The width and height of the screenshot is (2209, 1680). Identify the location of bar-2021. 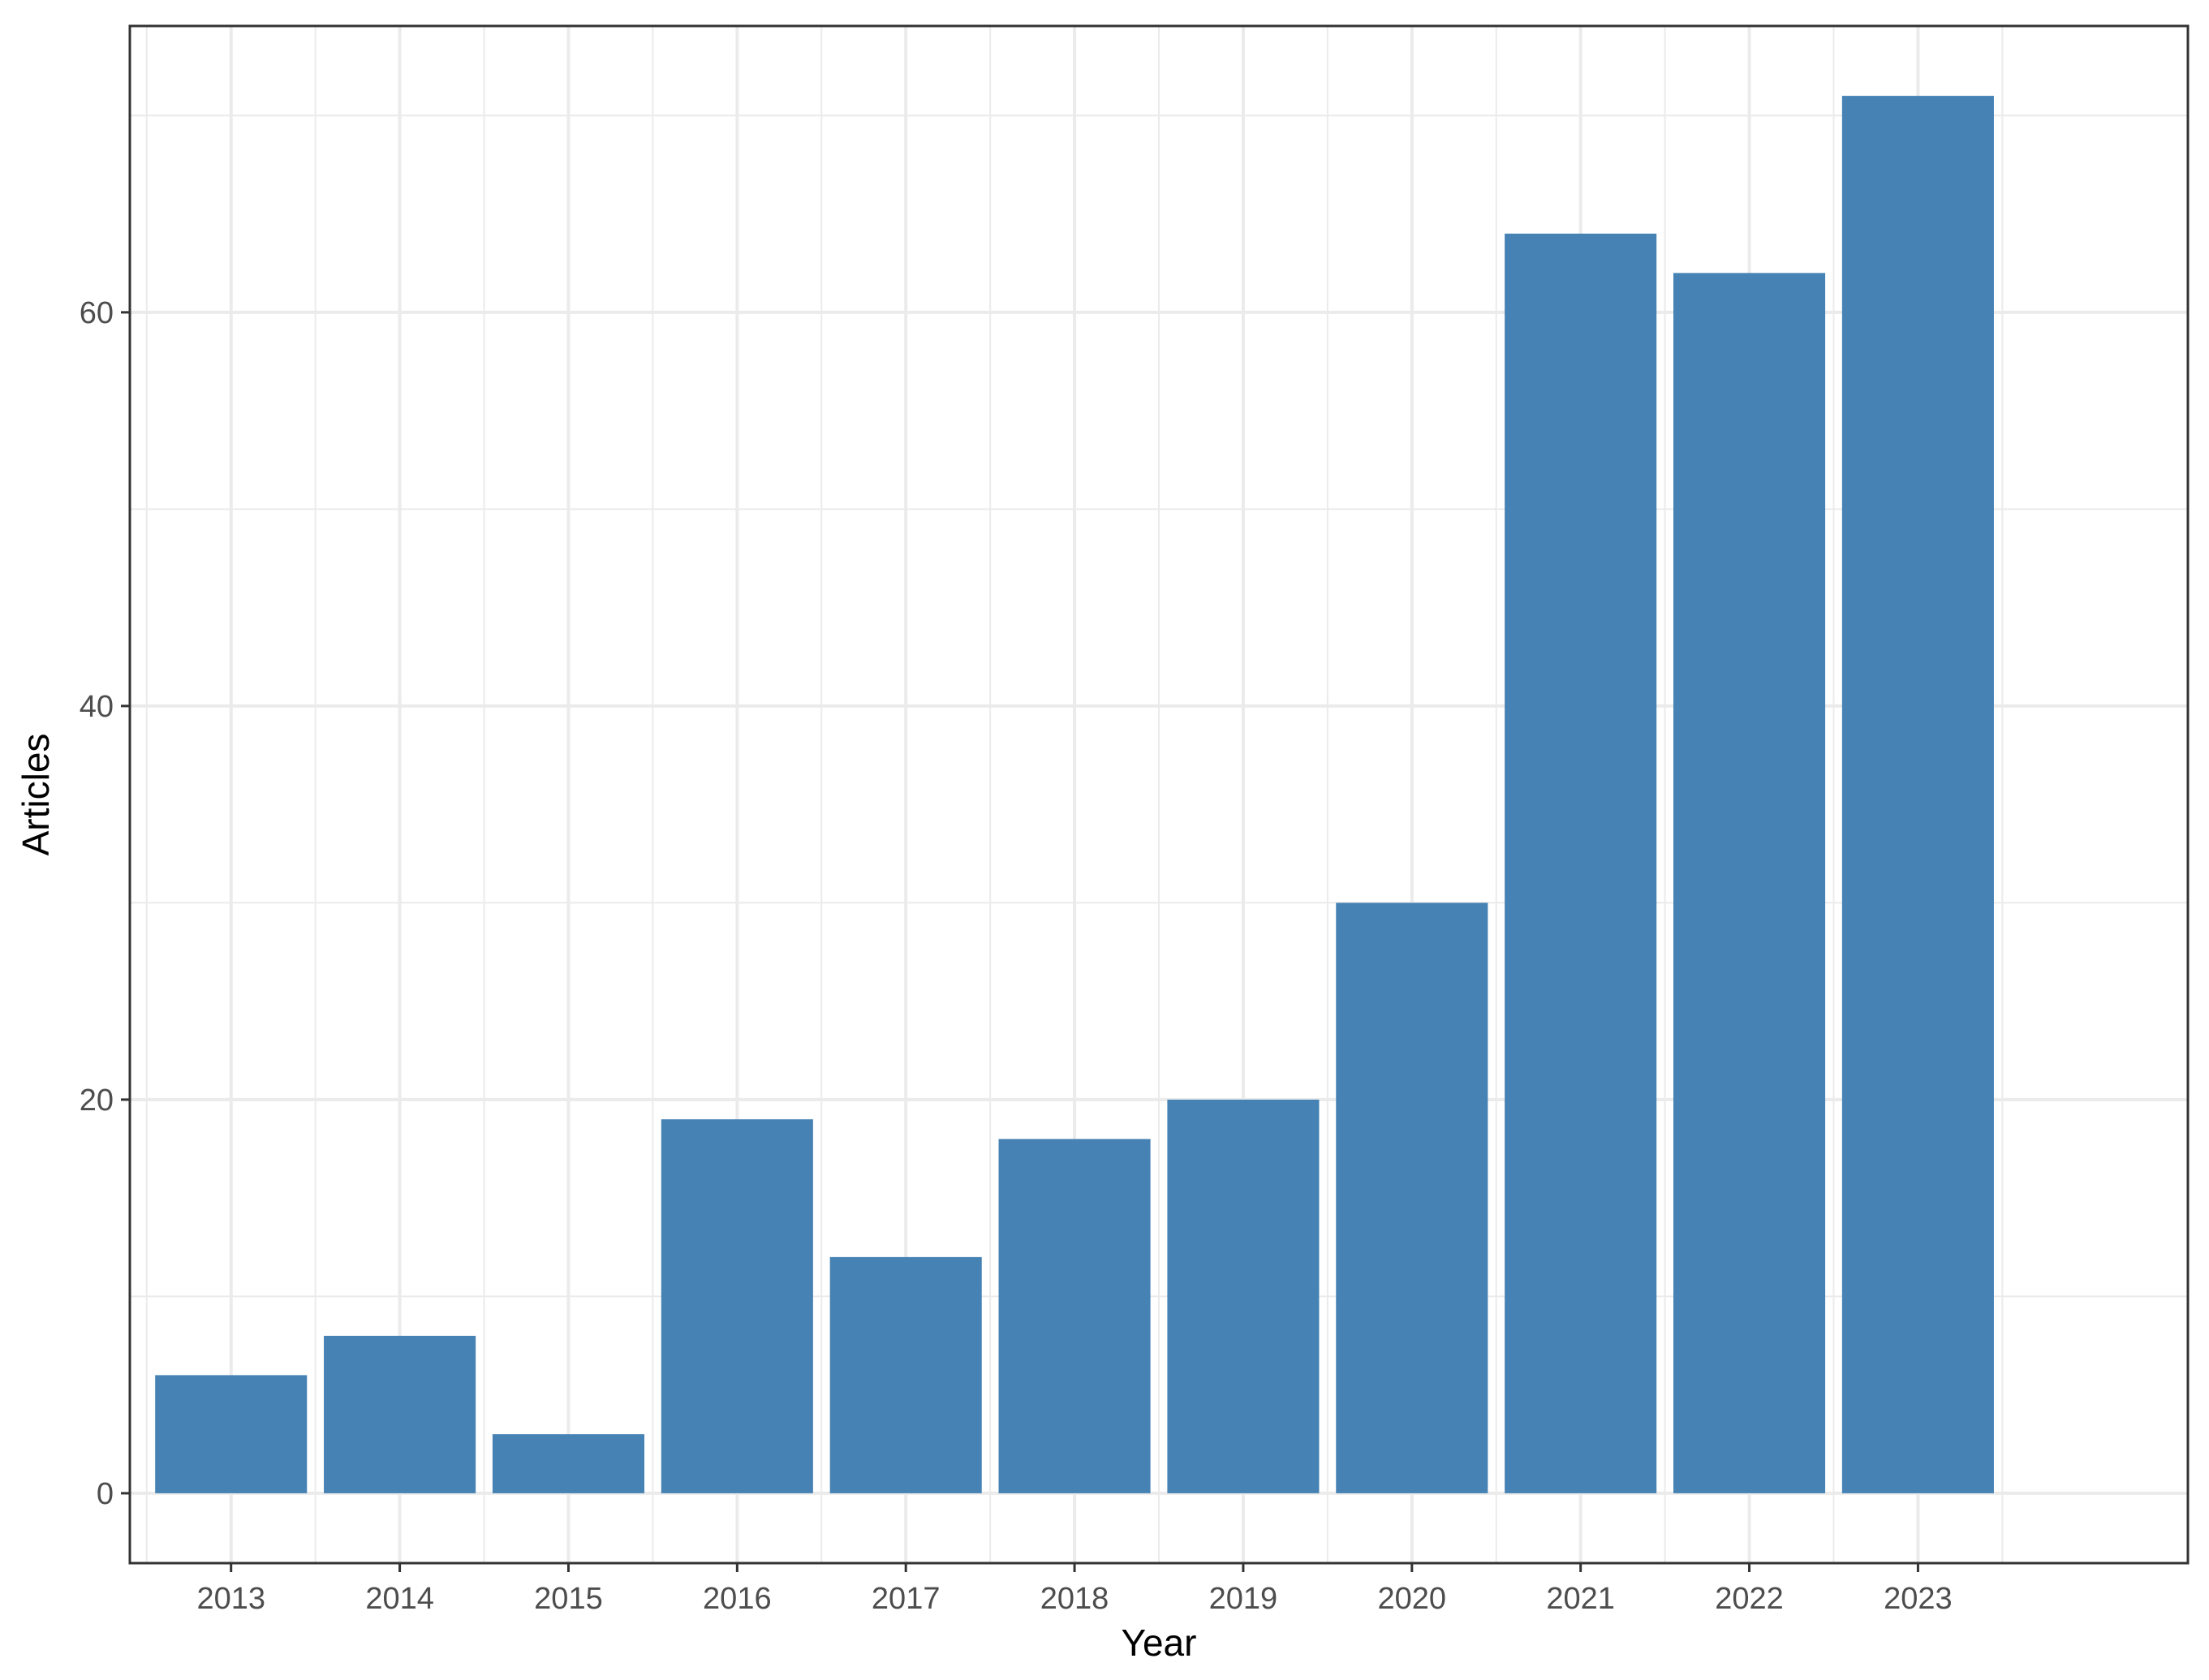
(1581, 863).